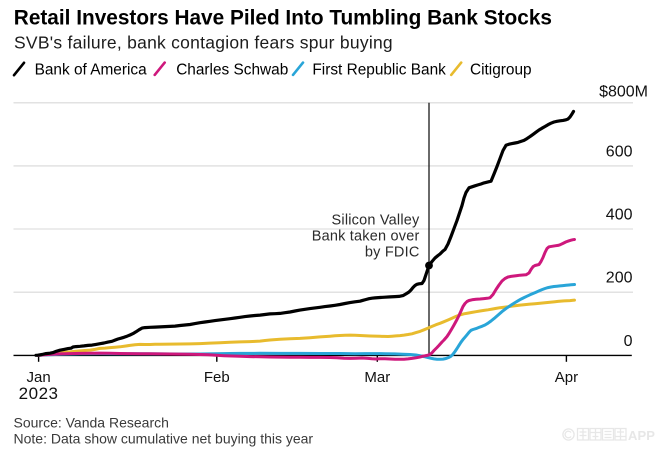  I want to click on svg-text: $800M, so click(623, 92).